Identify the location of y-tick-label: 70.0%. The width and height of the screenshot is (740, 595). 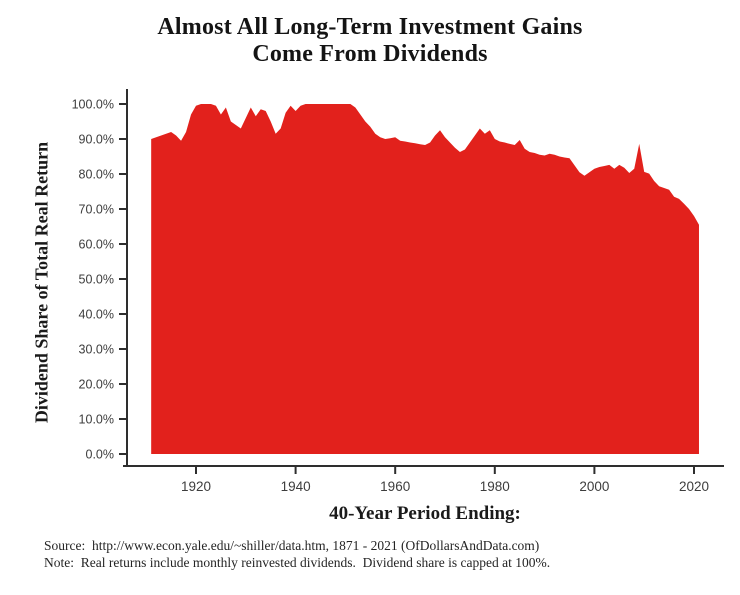
(96, 210).